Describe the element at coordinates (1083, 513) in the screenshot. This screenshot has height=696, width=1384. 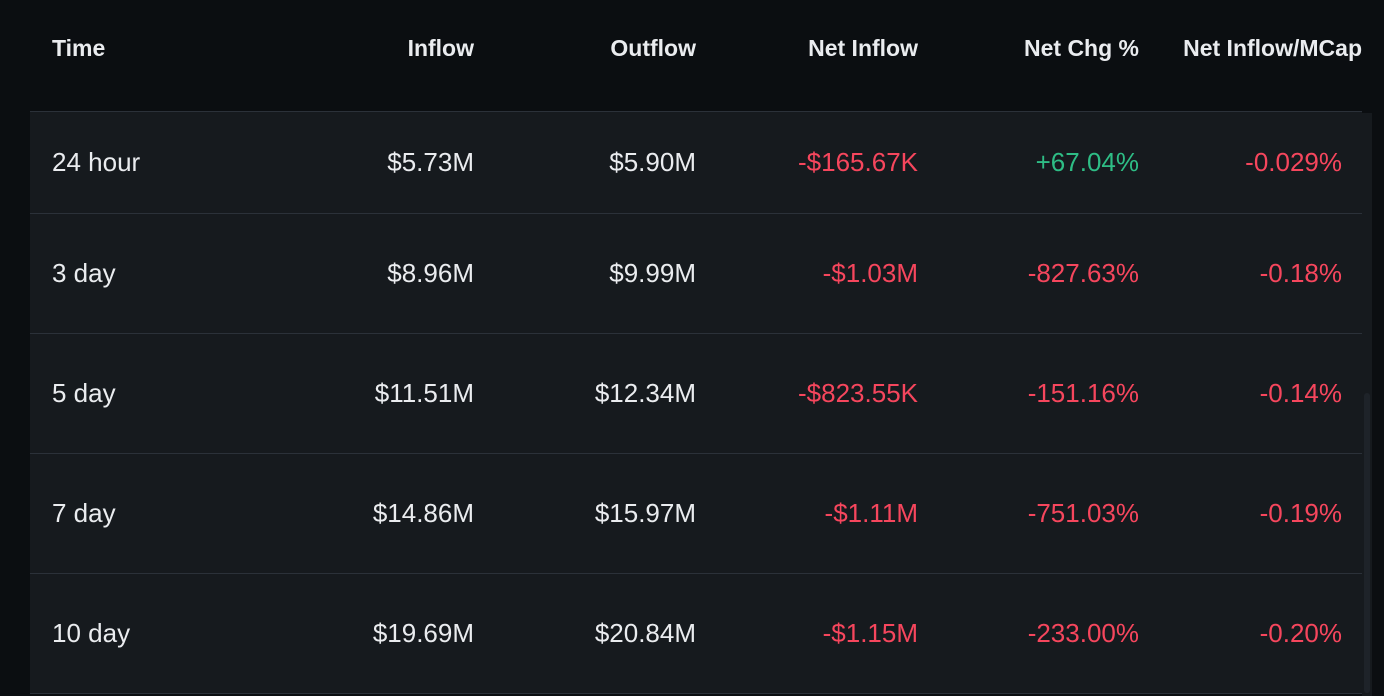
I see `cell-net-chg: -751.03%` at that location.